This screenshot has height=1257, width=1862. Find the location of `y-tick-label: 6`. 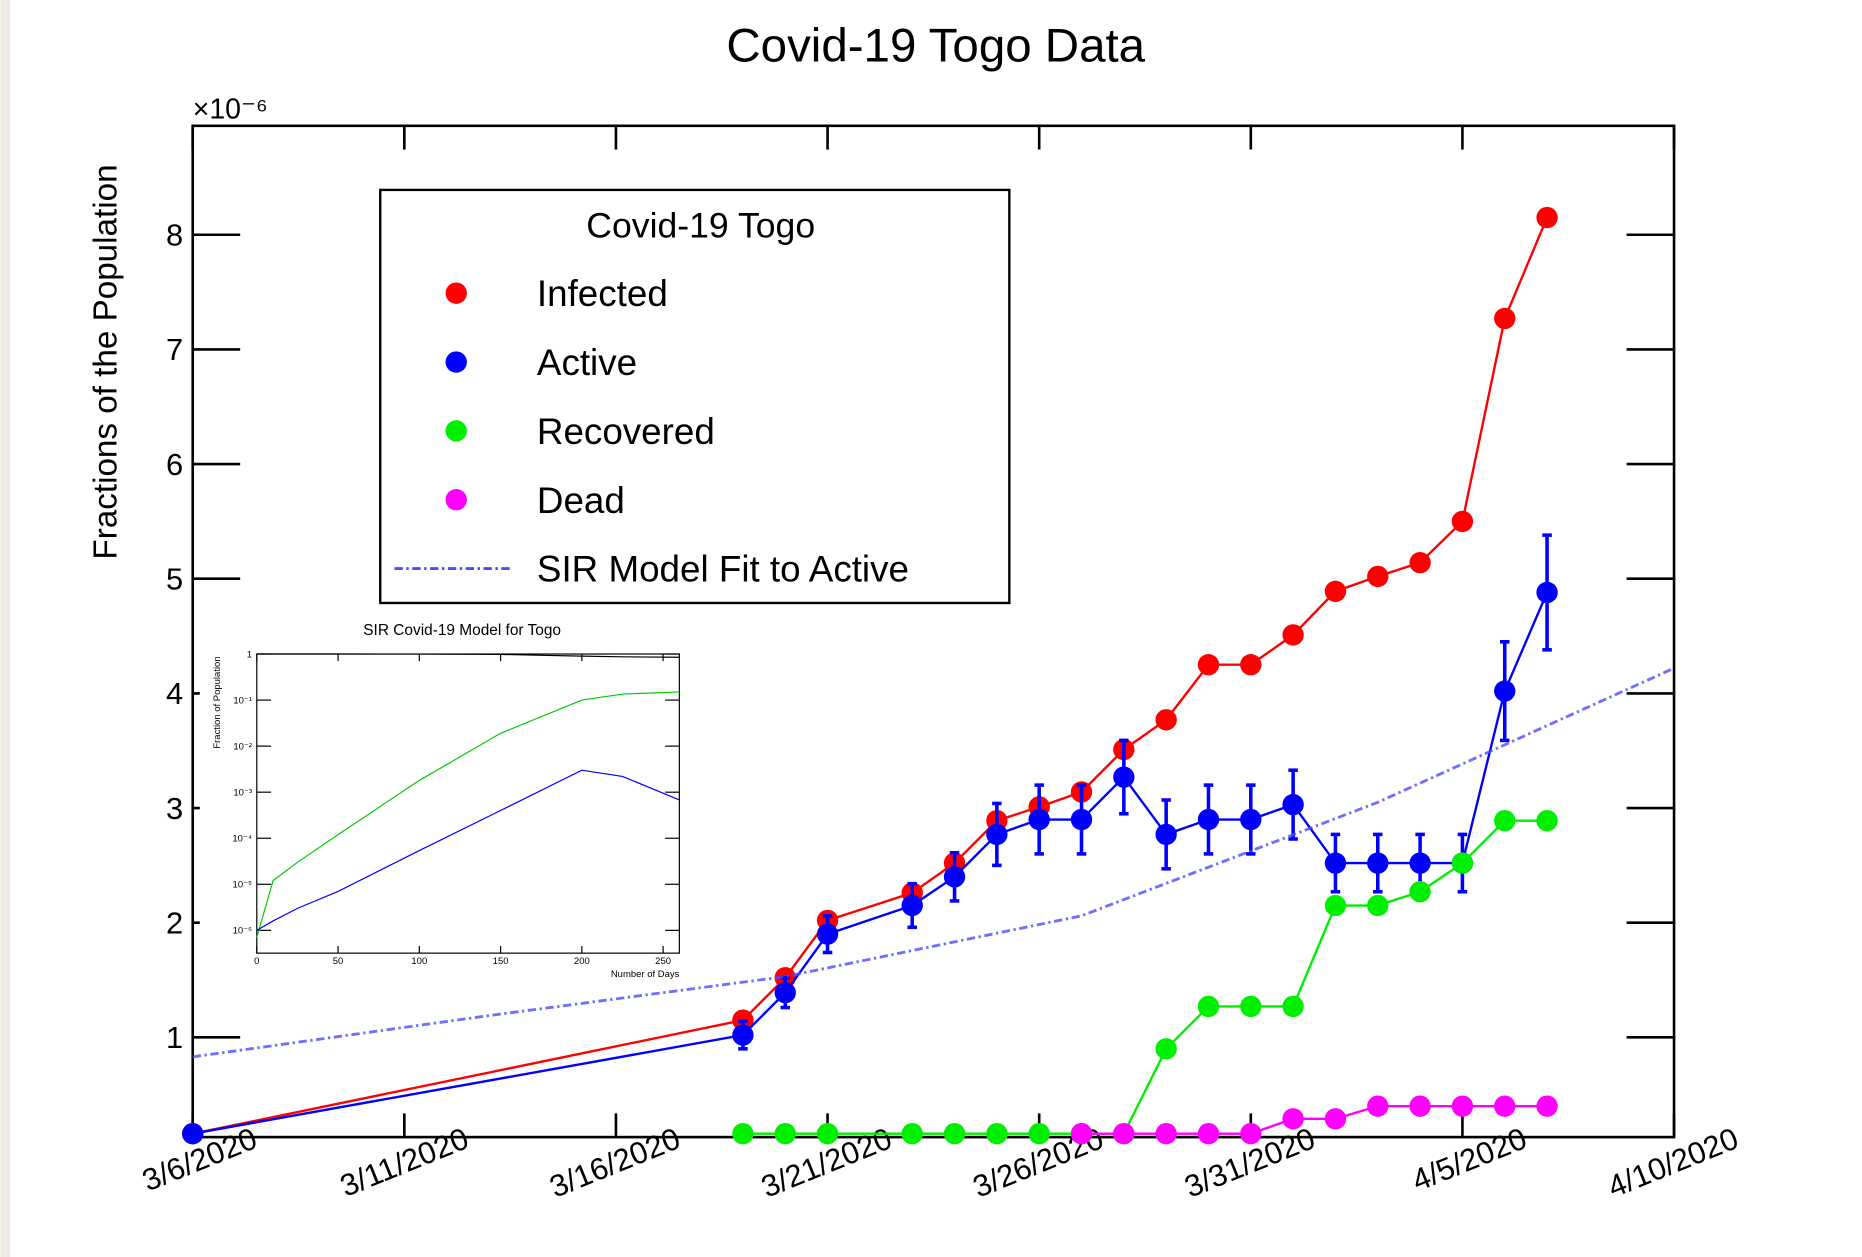

y-tick-label: 6 is located at coordinates (174, 464).